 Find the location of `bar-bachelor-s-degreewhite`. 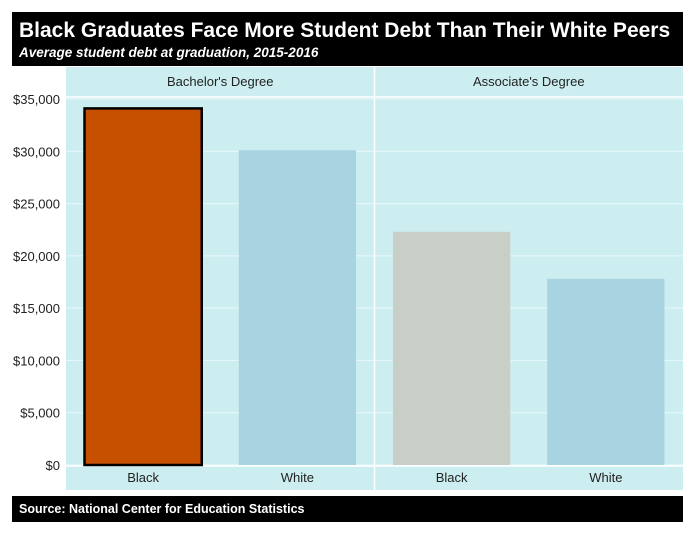

bar-bachelor-s-degreewhite is located at coordinates (297, 308).